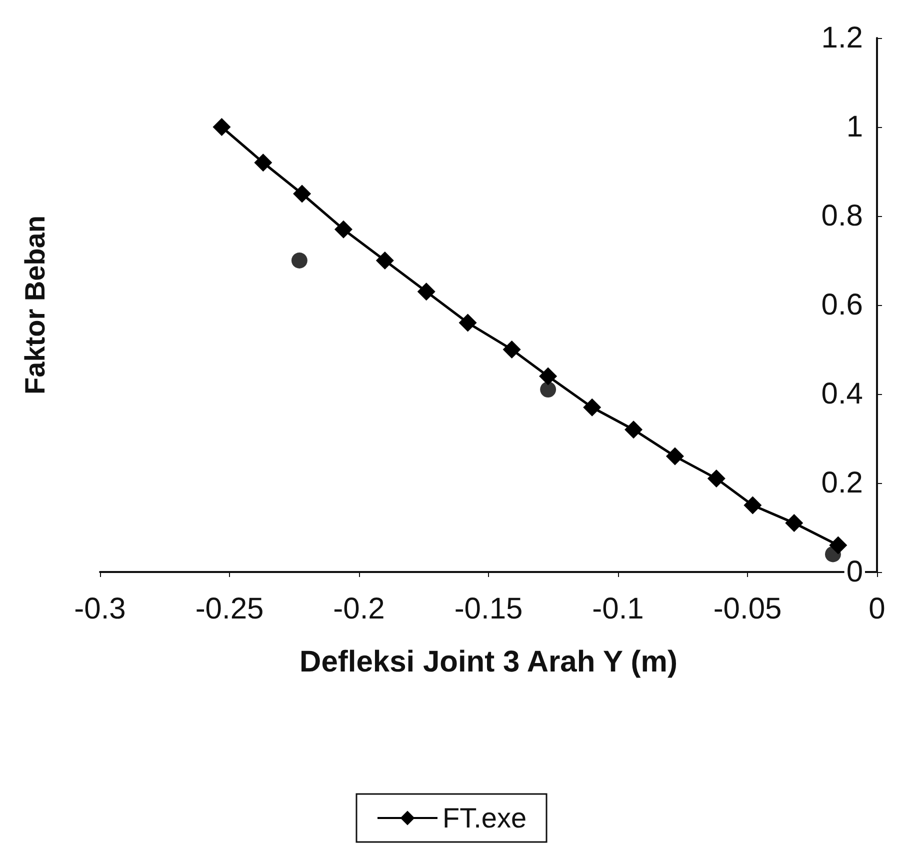  Describe the element at coordinates (489, 662) in the screenshot. I see `x-axis-title: Defleksi Joint 3 Arah Y (m)` at that location.